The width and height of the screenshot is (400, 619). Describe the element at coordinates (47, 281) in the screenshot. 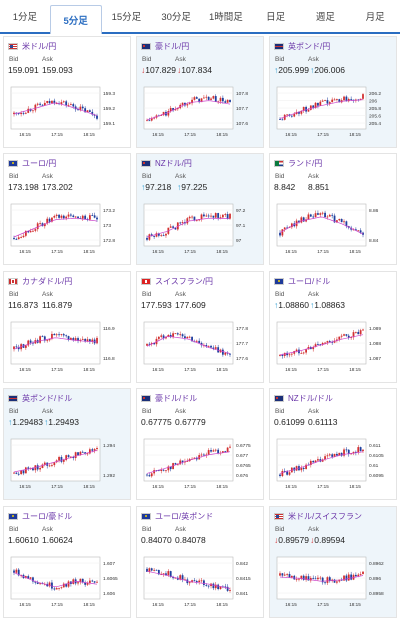

I see `currency-pair-label: カナダドル/円` at that location.